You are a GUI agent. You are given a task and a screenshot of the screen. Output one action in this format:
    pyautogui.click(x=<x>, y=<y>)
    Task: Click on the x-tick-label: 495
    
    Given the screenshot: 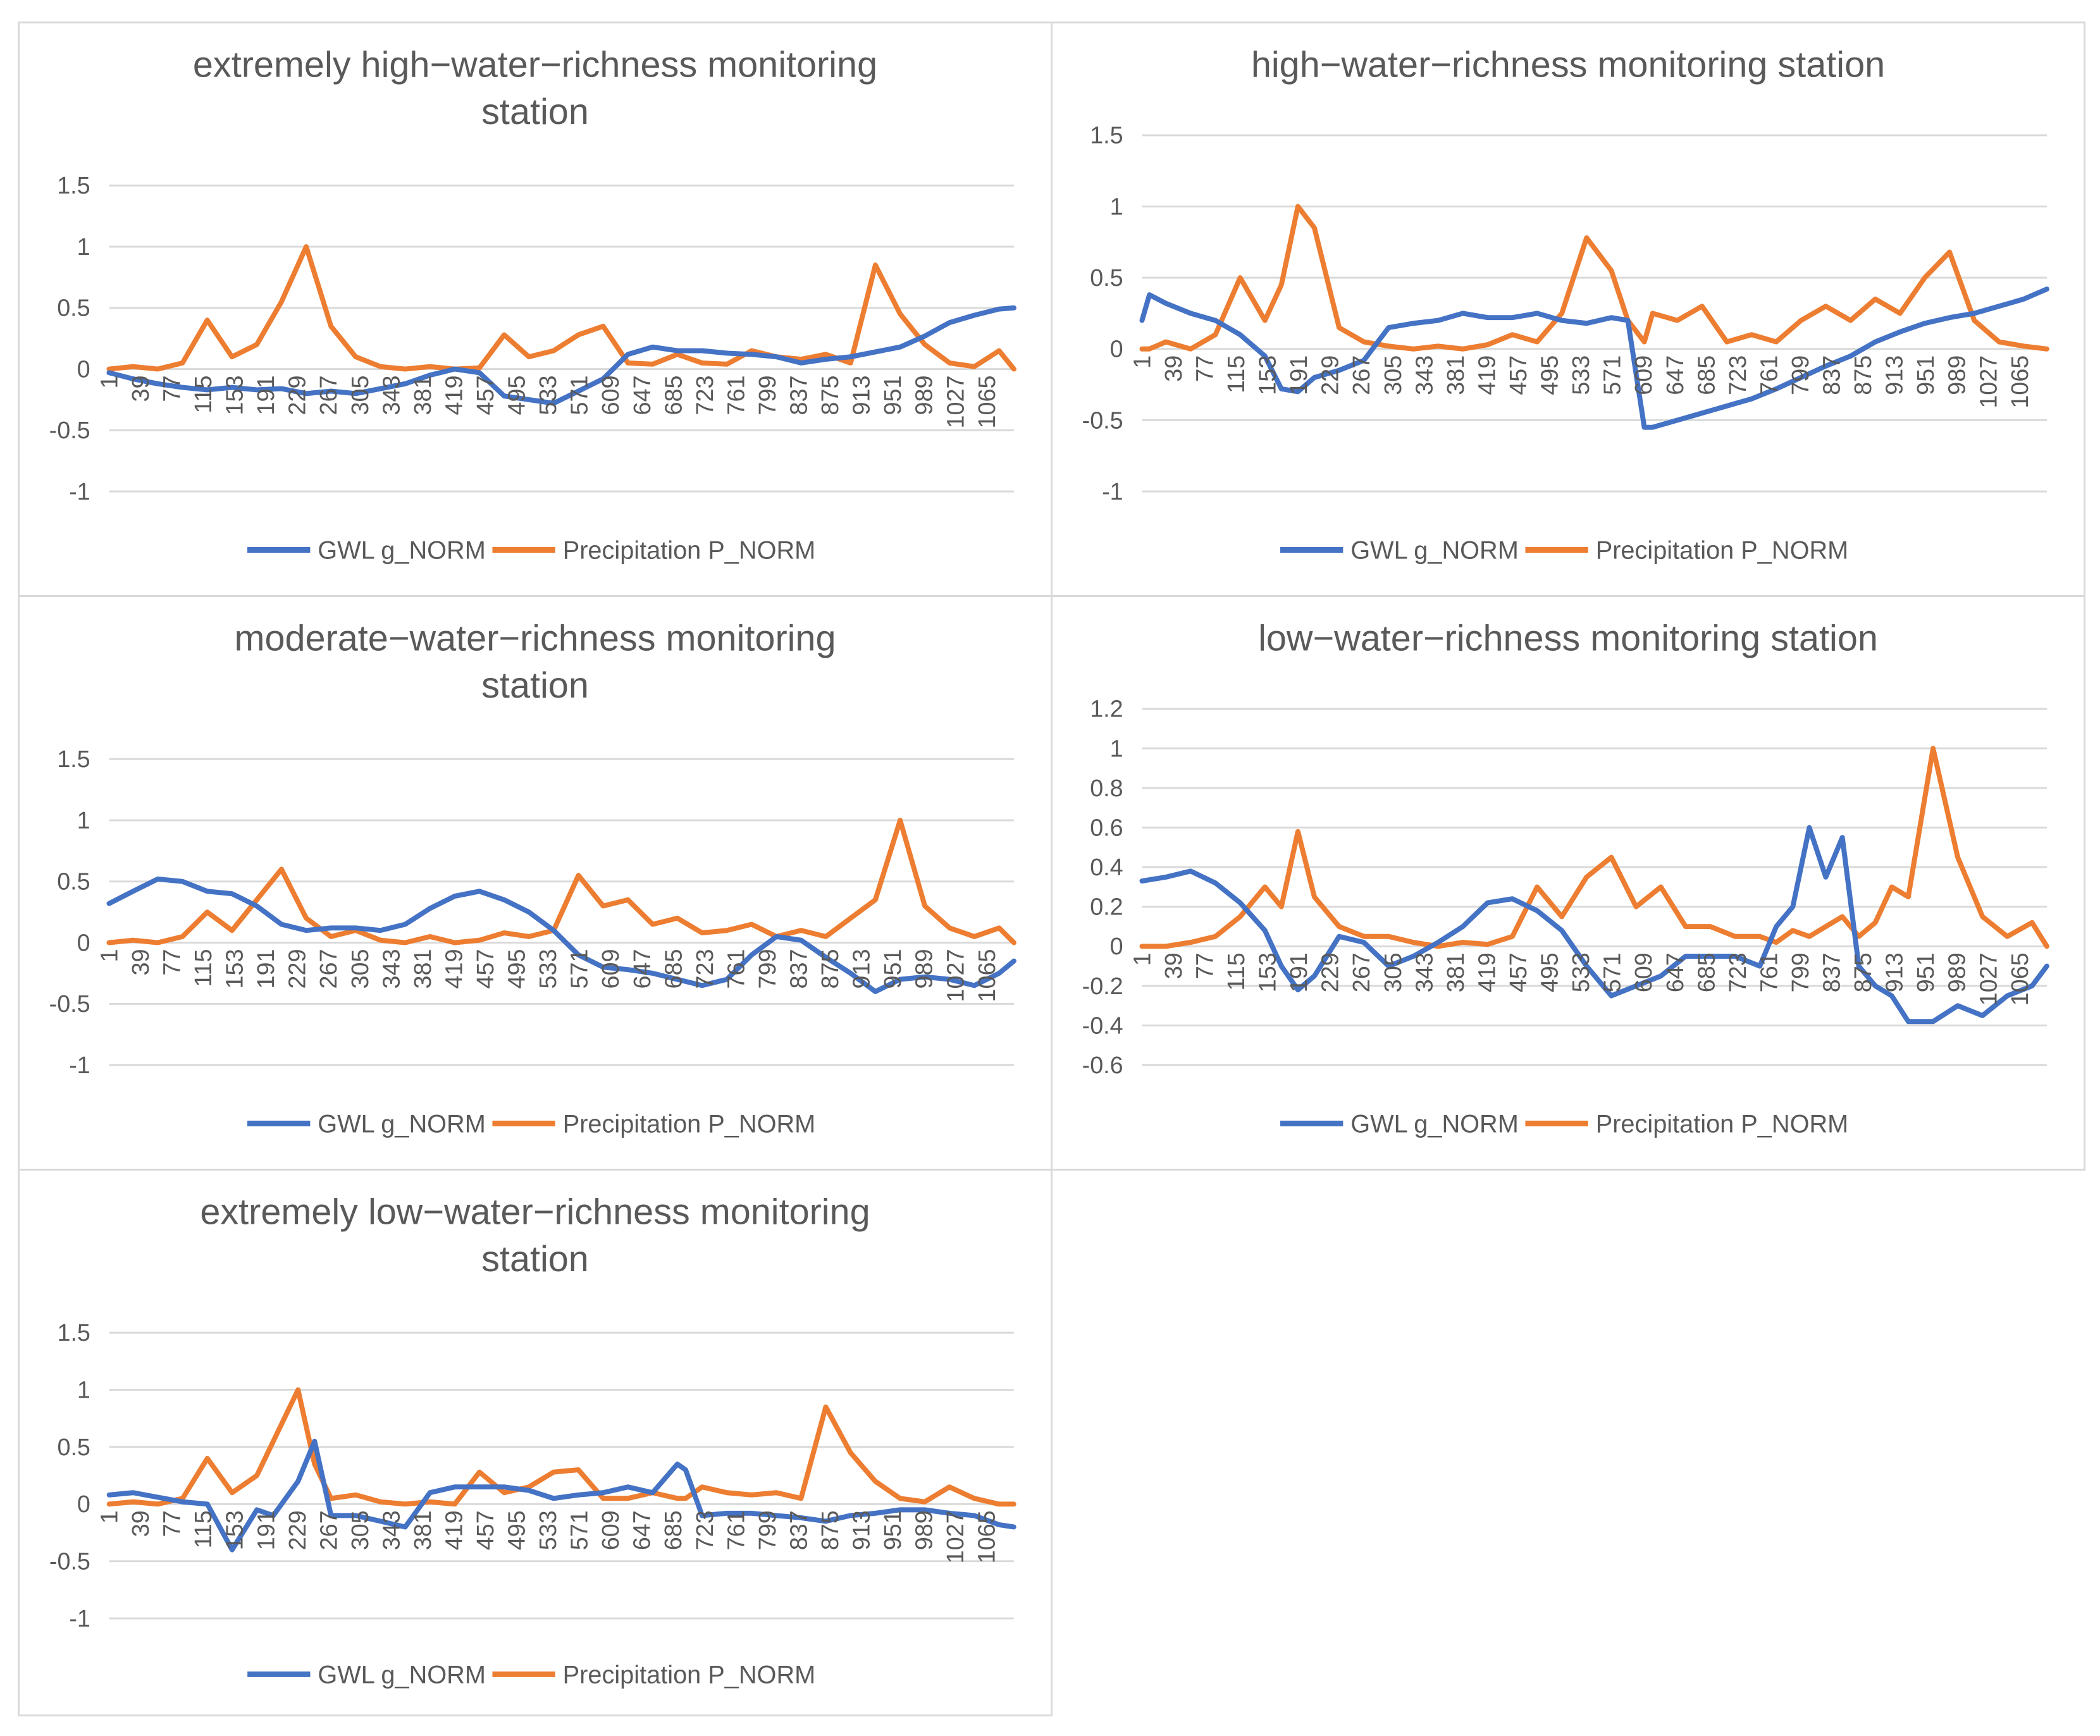 What is the action you would take?
    pyautogui.click(x=1549, y=375)
    